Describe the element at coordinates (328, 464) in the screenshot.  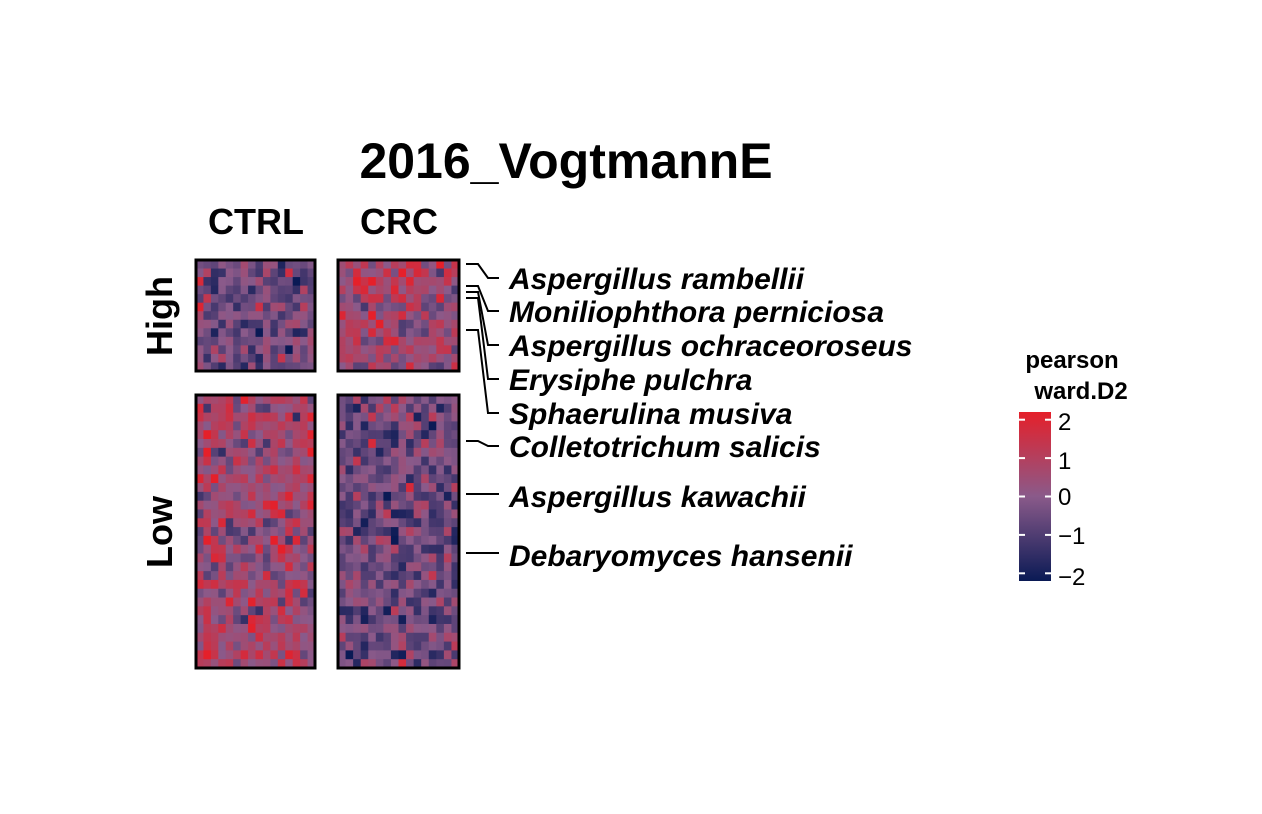
I see `heatmap-cells` at that location.